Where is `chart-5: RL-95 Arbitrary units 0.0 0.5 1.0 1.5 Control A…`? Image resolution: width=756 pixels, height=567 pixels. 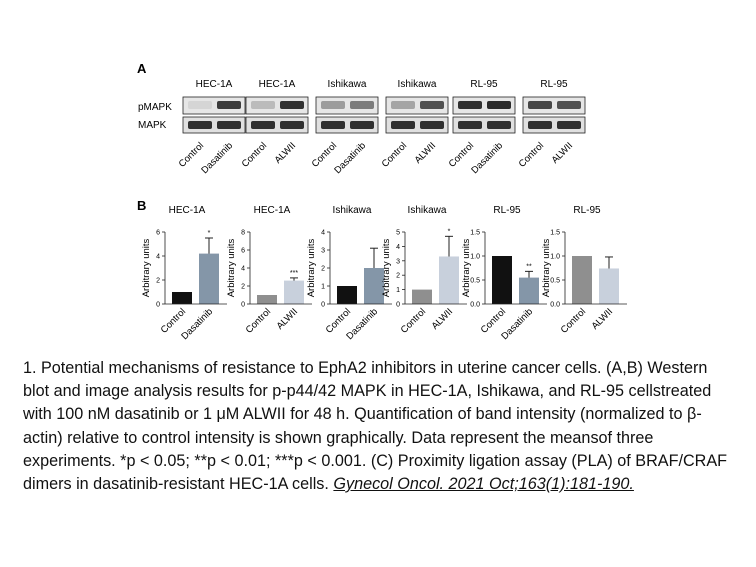
chart-5: RL-95 Arbitrary units 0.0 0.5 1.0 1.5 Control A… is located at coordinates (584, 270).